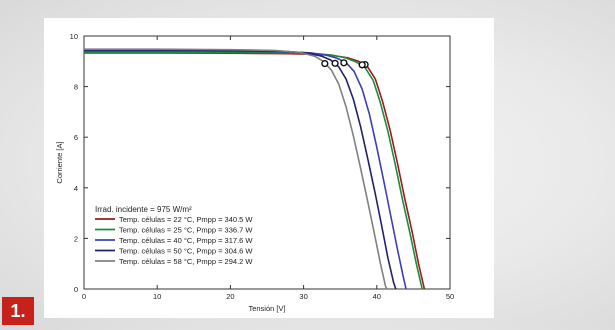 Image resolution: width=615 pixels, height=330 pixels. What do you see at coordinates (76, 87) in the screenshot?
I see `y-tick-label: 8` at bounding box center [76, 87].